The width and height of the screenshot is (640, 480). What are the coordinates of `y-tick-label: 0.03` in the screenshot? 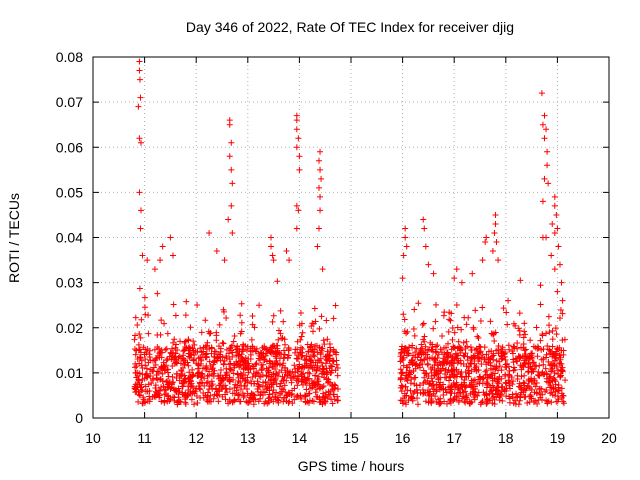 It's located at (69, 283).